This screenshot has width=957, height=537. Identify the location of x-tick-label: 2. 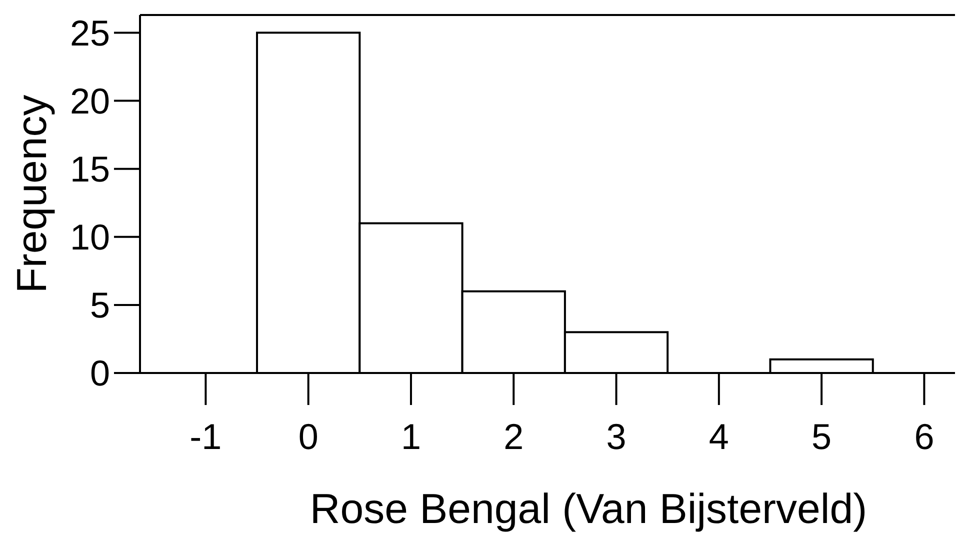
(514, 436).